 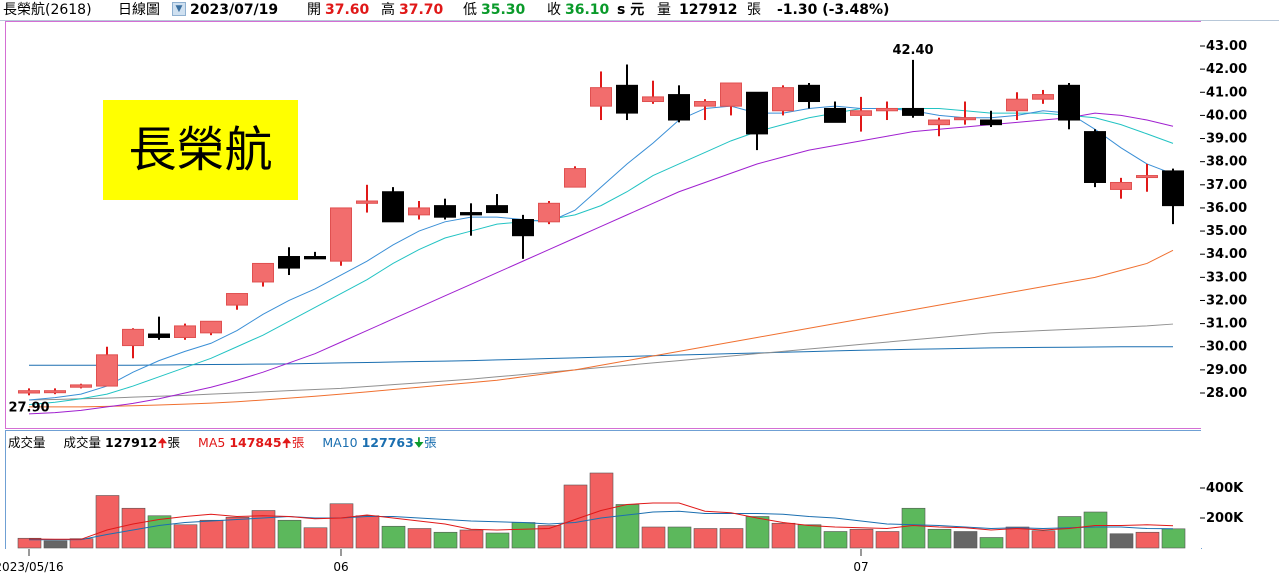 What do you see at coordinates (601, 356) in the screenshot?
I see `sma240-line` at bounding box center [601, 356].